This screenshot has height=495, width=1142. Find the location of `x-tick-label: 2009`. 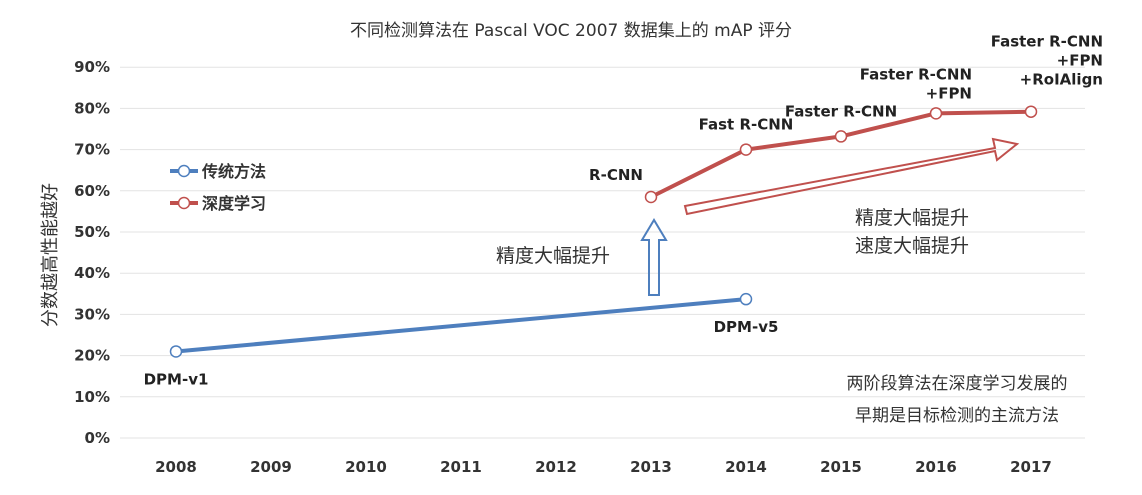

x-tick-label: 2009 is located at coordinates (271, 467).